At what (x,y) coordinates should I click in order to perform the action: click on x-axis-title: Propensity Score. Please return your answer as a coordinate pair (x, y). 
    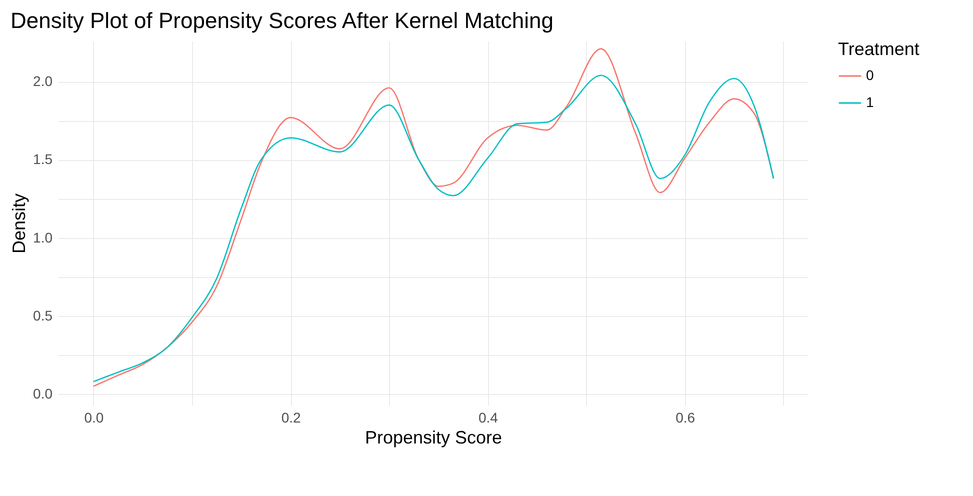
    Looking at the image, I should click on (433, 438).